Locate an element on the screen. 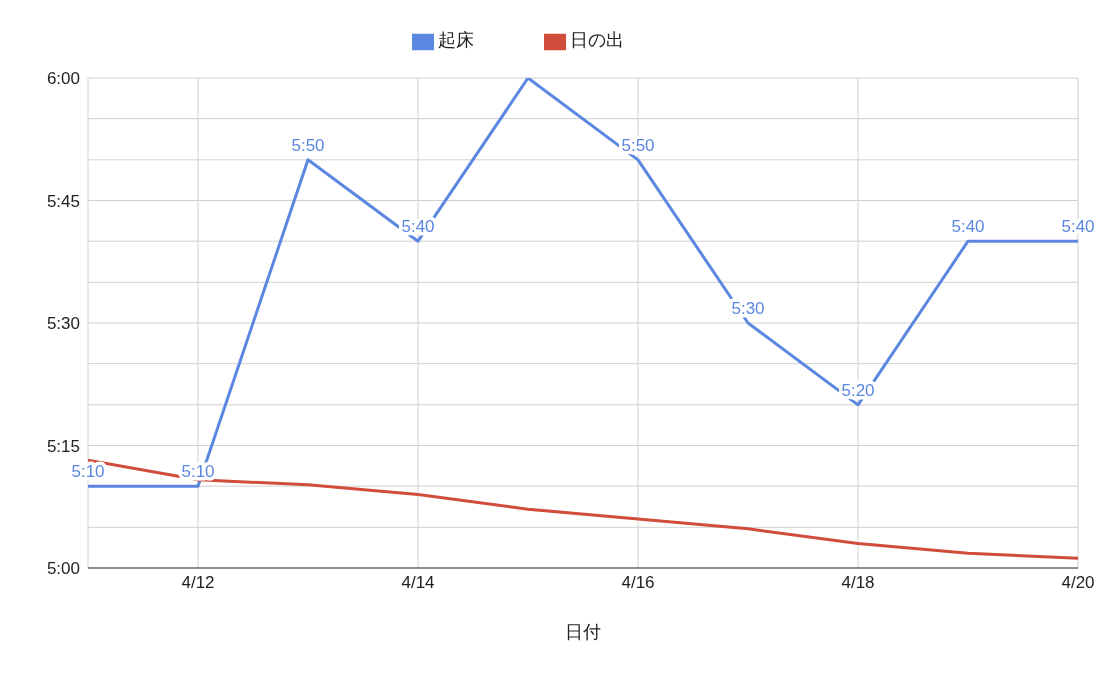 The width and height of the screenshot is (1115, 691). y-tick-label: 5:45 is located at coordinates (63, 201).